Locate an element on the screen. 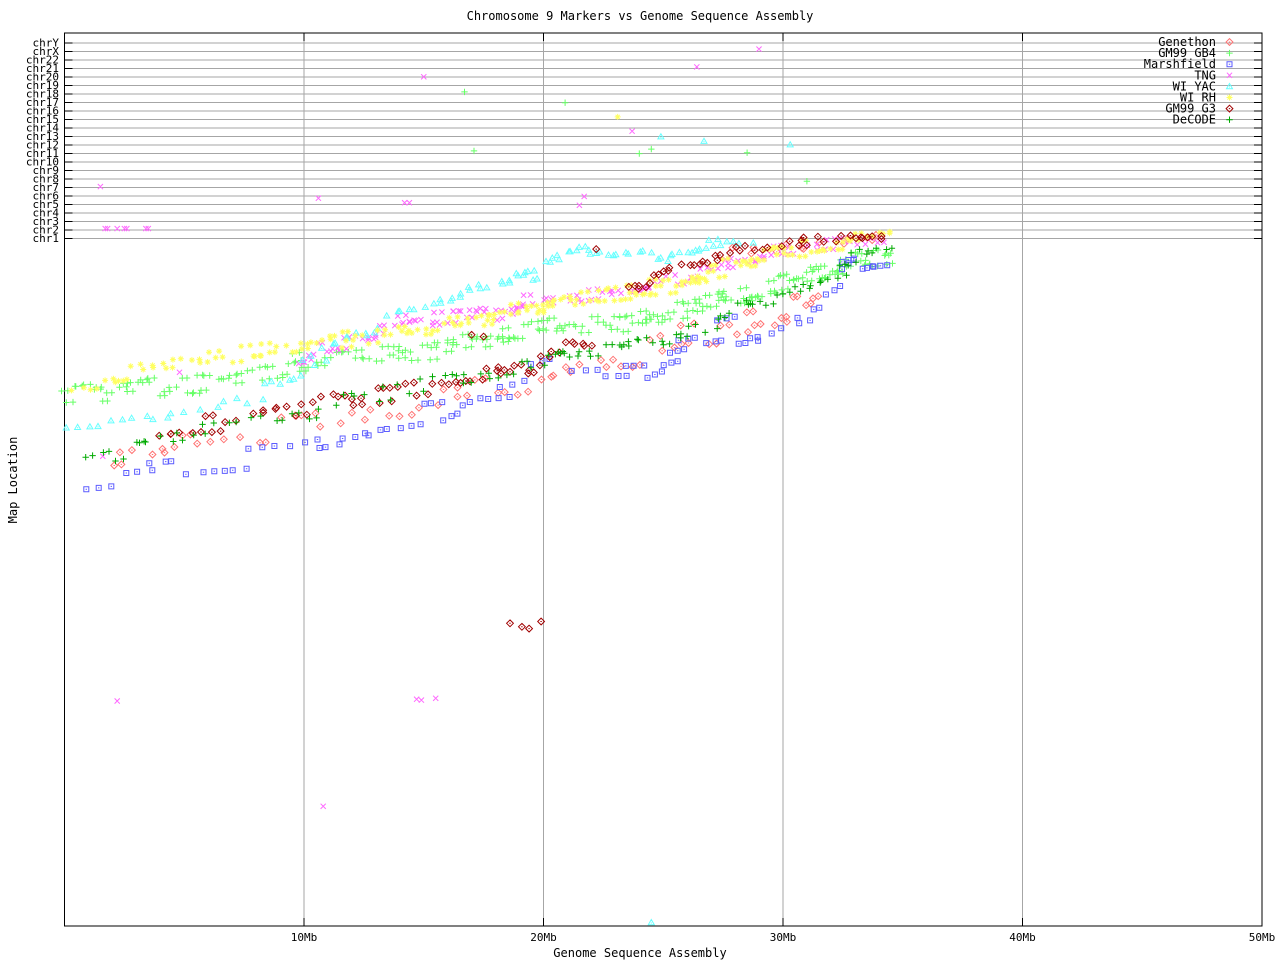  legend-marker-tng is located at coordinates (1229, 75).